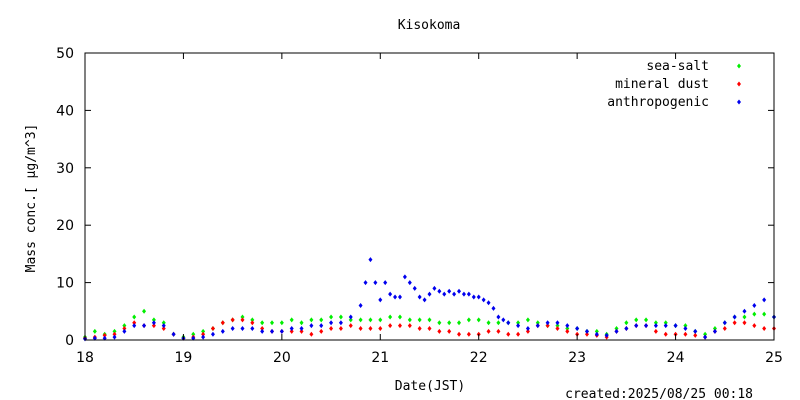 The height and width of the screenshot is (400, 800). What do you see at coordinates (676, 358) in the screenshot?
I see `x-tick-label: 24` at bounding box center [676, 358].